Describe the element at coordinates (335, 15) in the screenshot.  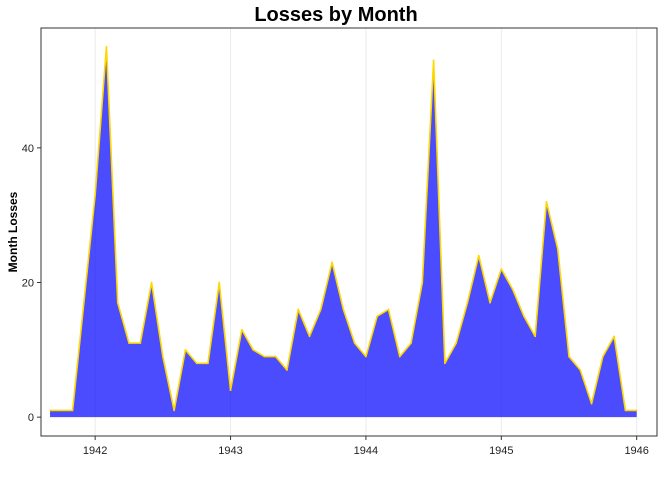
I see `chart-title: Losses by Month` at that location.